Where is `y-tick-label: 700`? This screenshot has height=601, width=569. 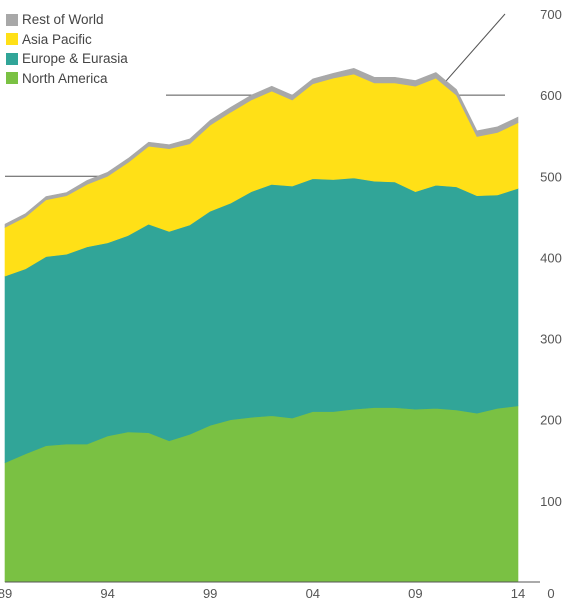 y-tick-label: 700 is located at coordinates (551, 14).